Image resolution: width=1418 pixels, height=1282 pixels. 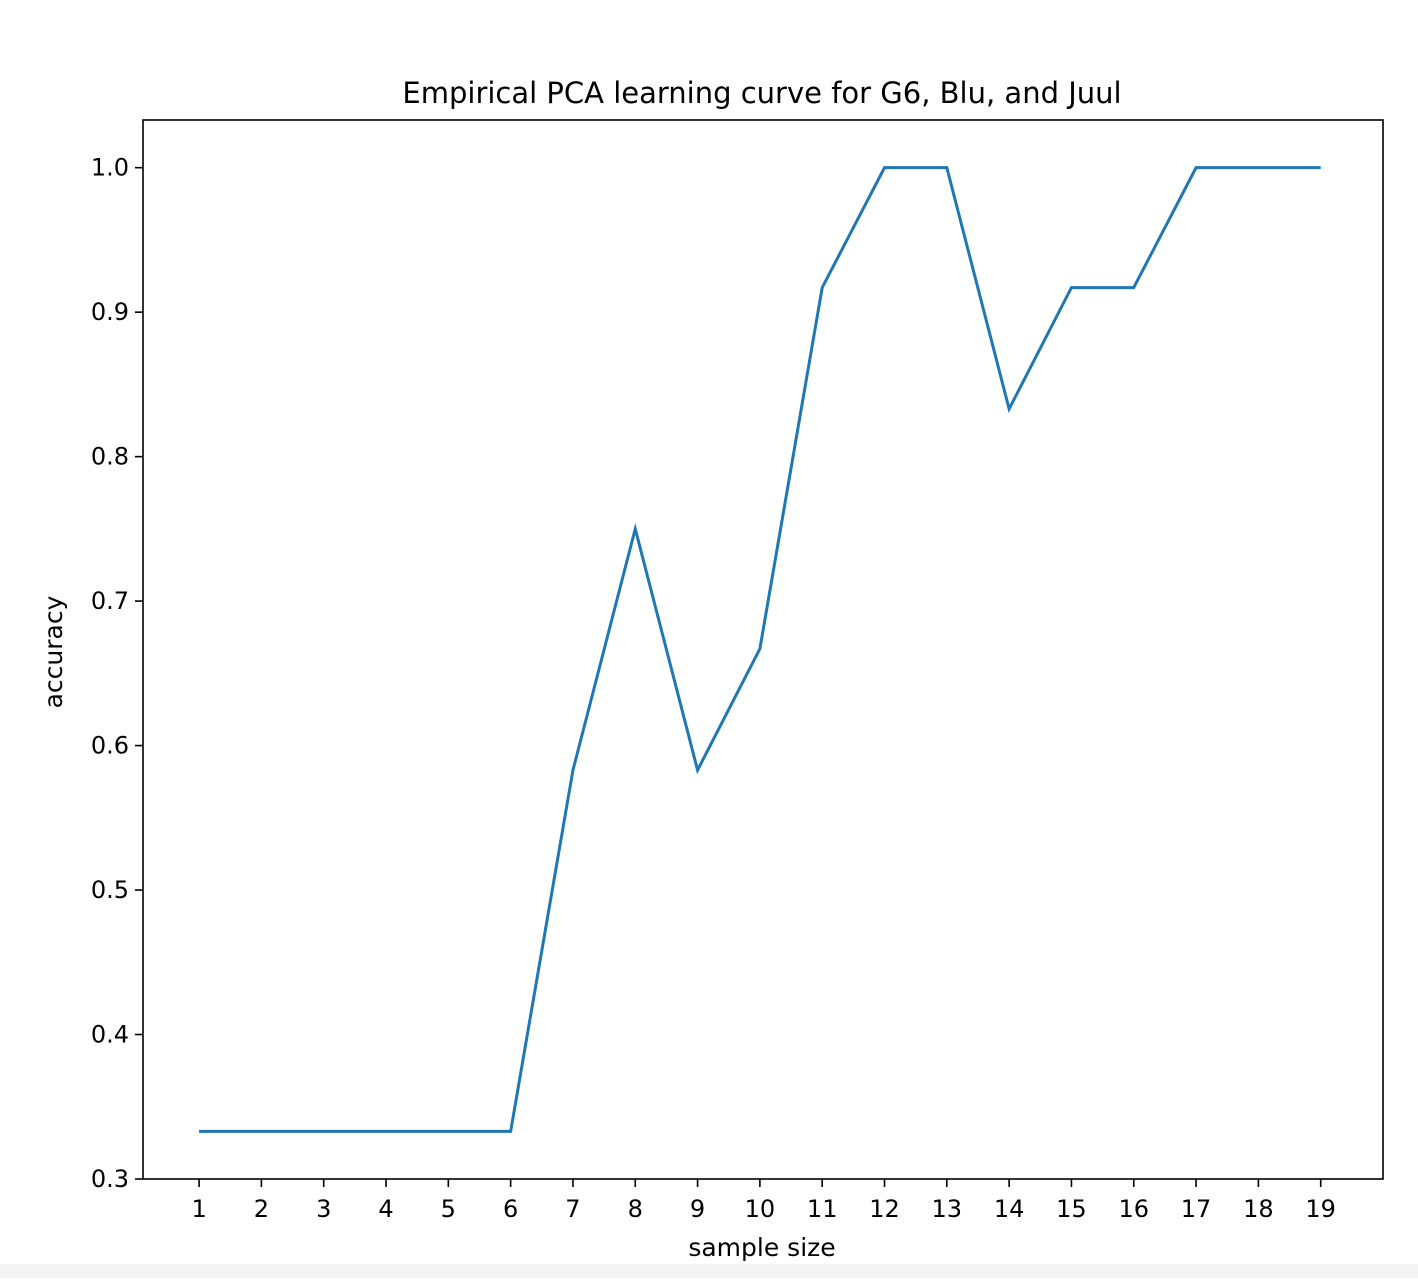 I want to click on x-tick-label: 17, so click(x=1196, y=1209).